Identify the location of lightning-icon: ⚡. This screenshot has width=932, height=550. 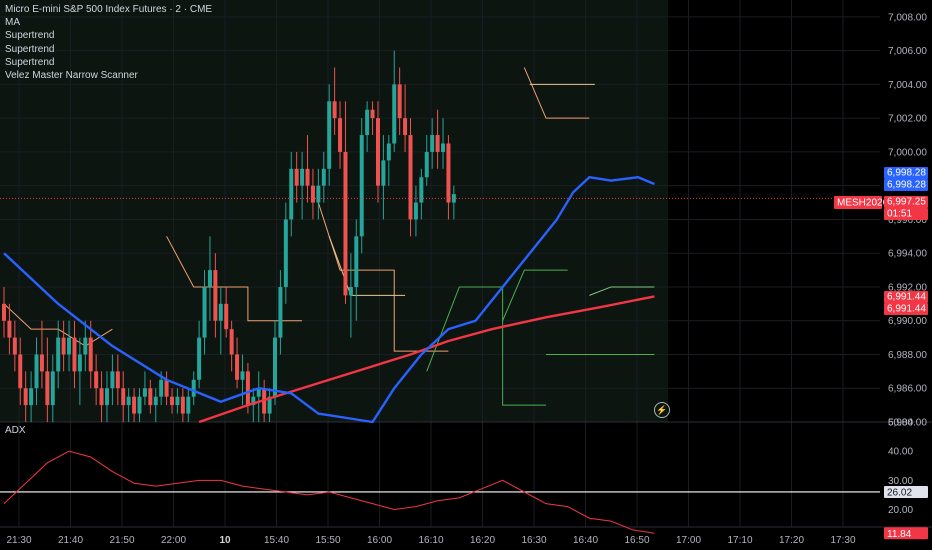
(662, 410).